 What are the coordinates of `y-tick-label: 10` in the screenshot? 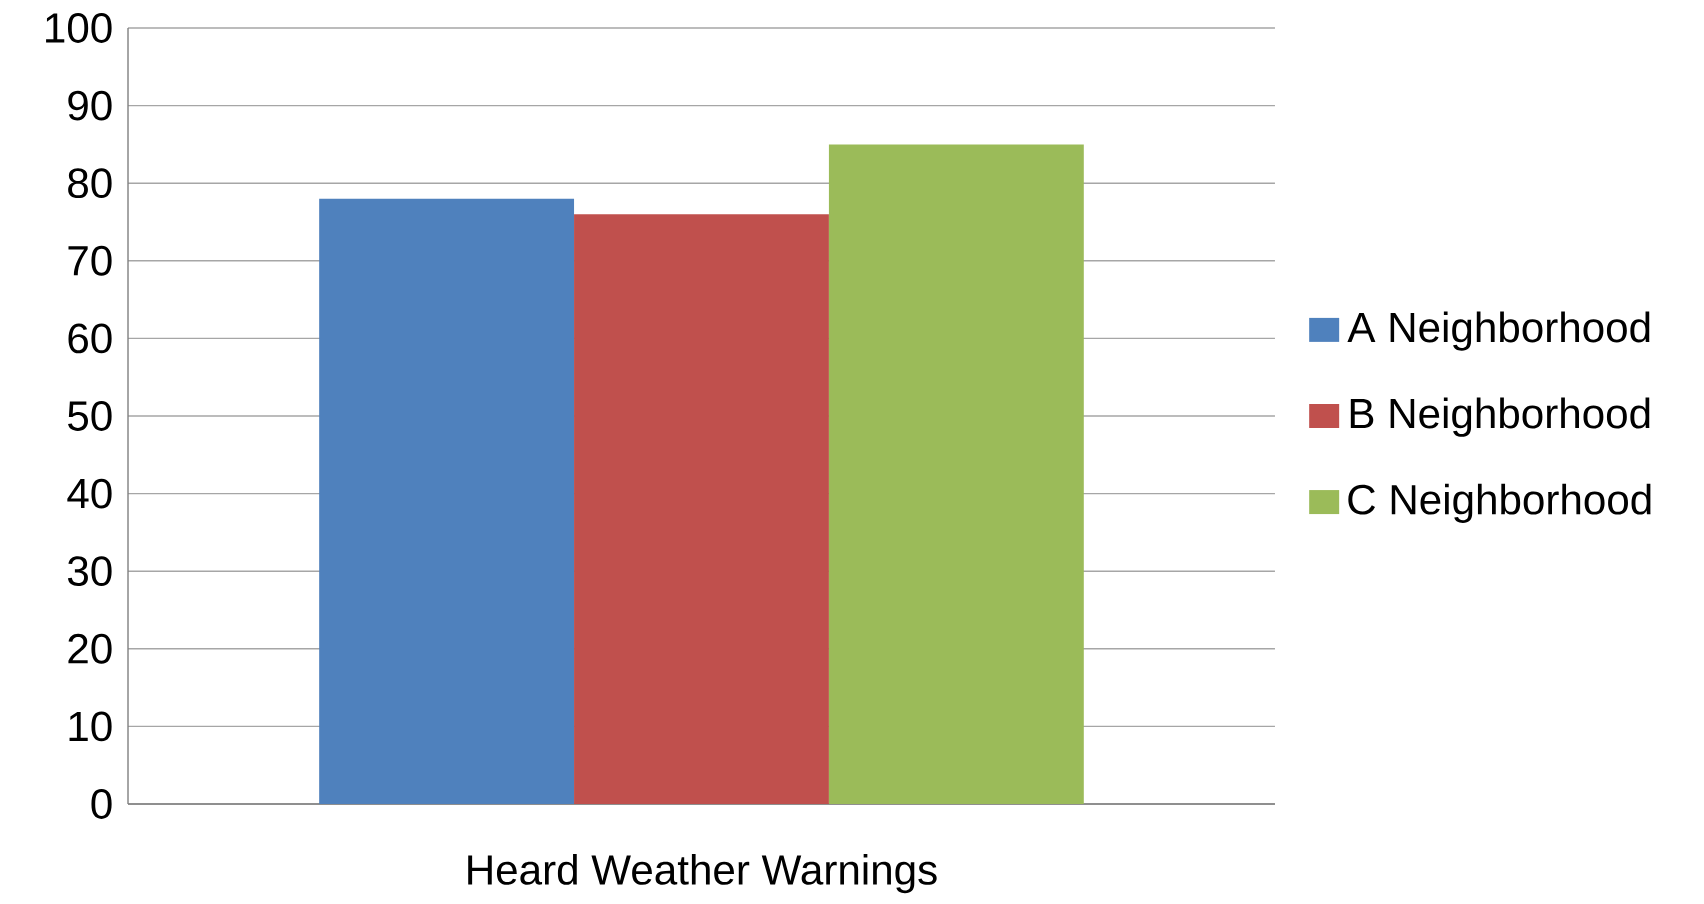 It's located at (90, 726).